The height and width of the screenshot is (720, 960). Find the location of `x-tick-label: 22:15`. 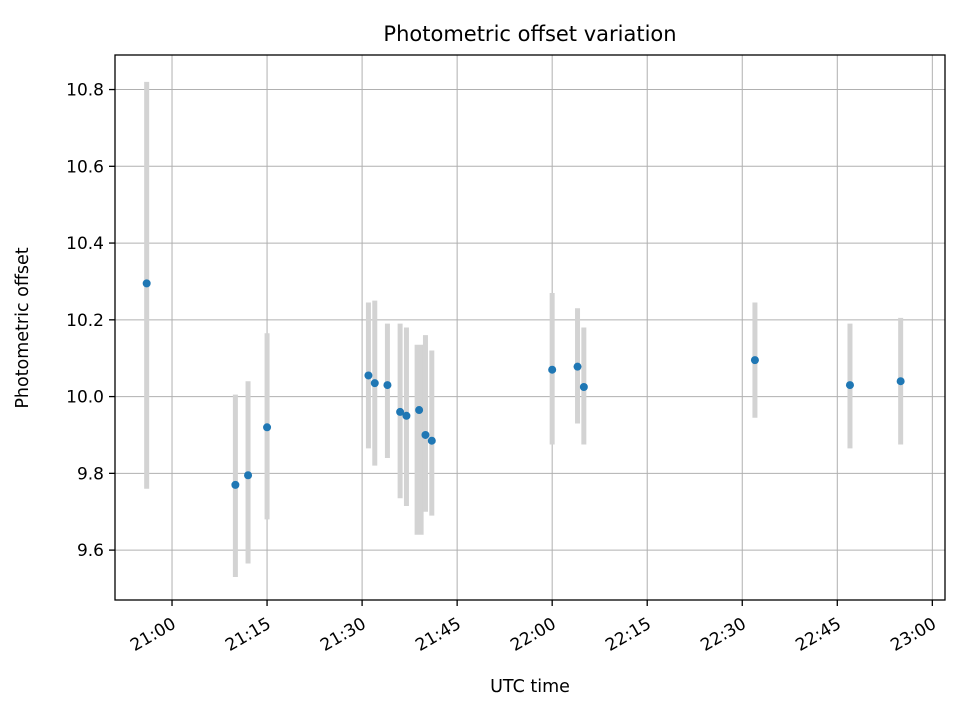

x-tick-label: 22:15 is located at coordinates (628, 635).